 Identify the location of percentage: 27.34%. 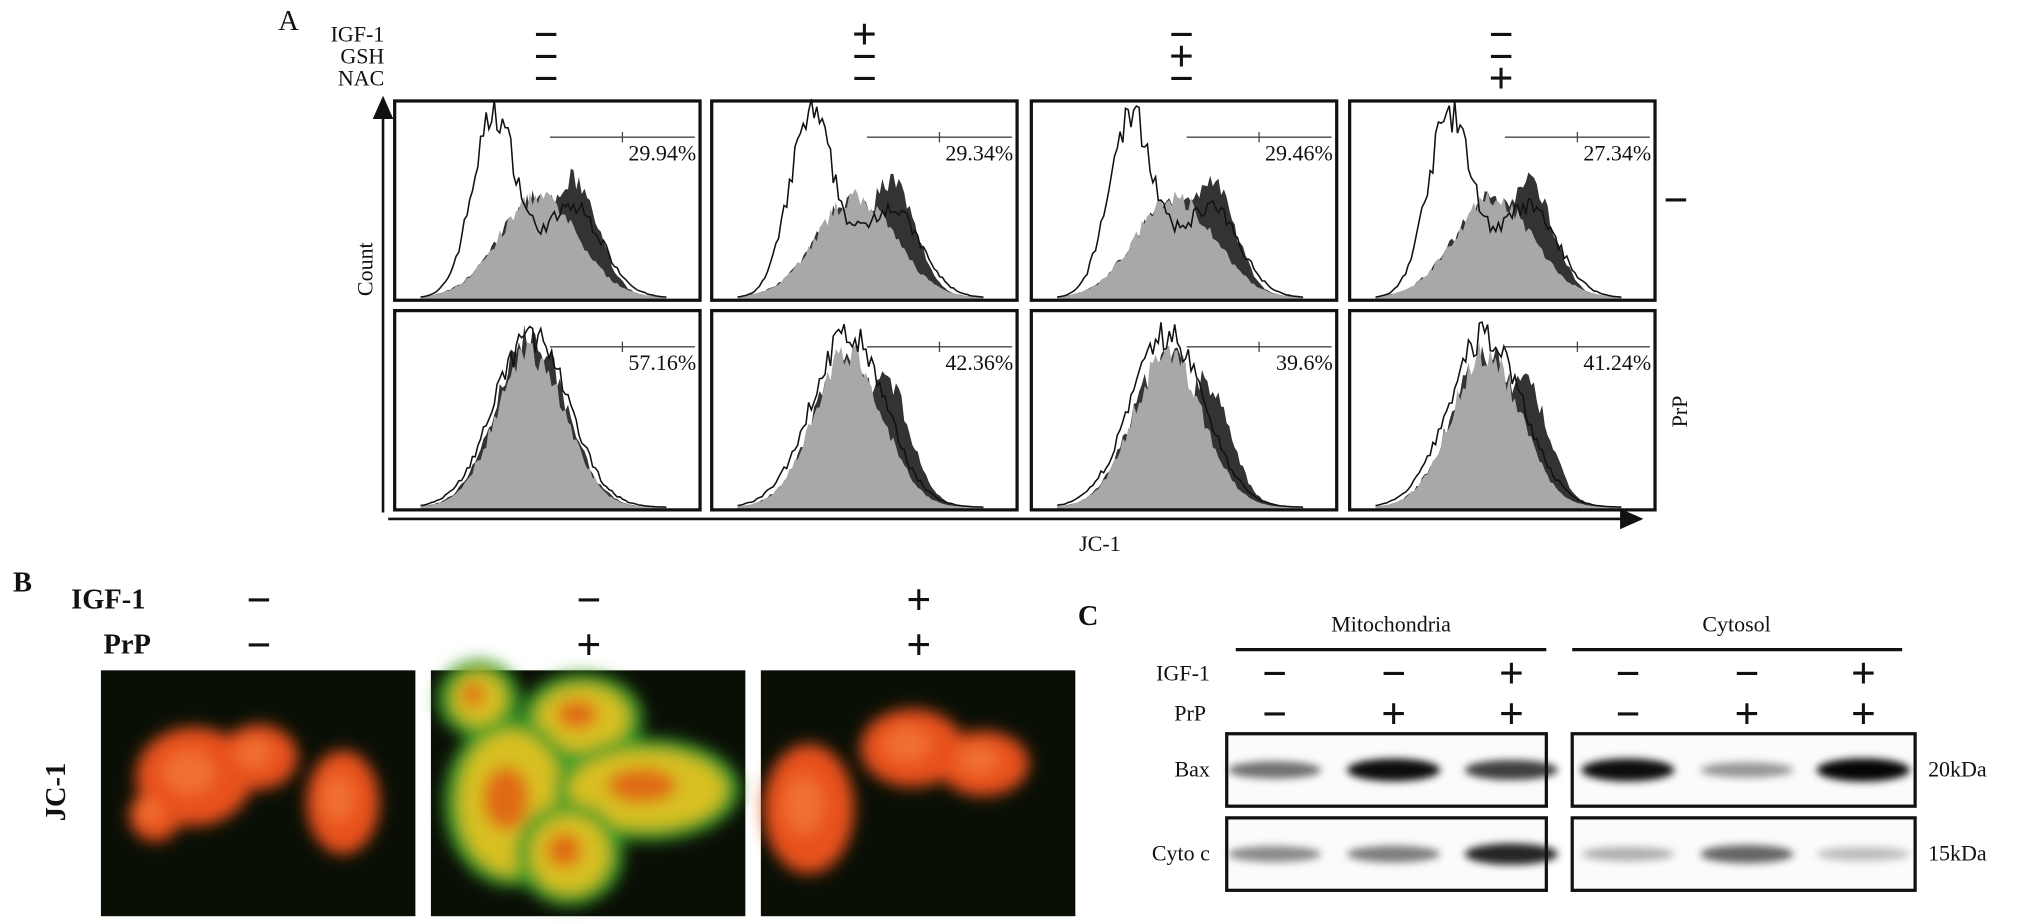
(1617, 152).